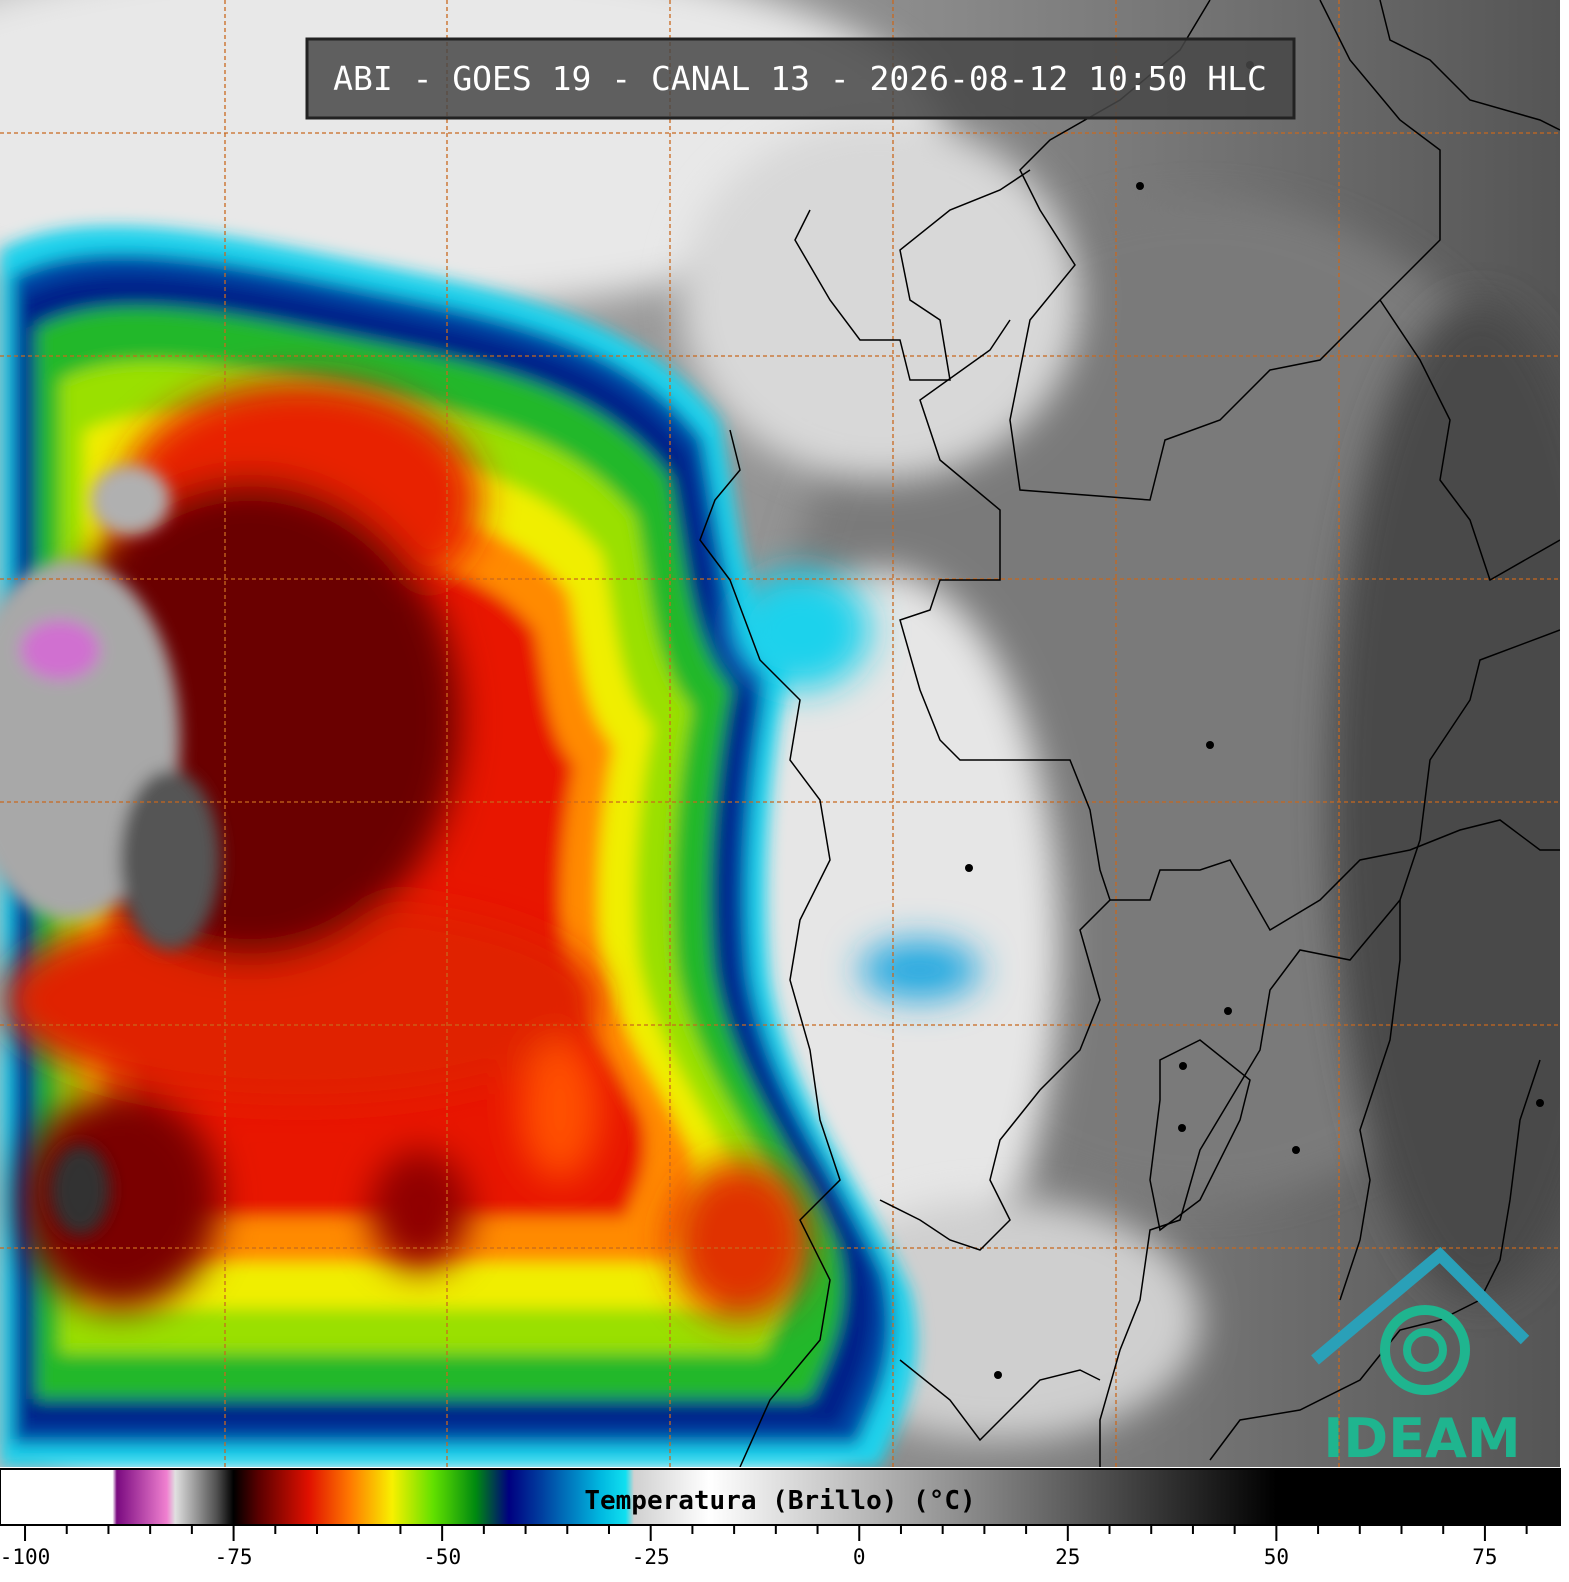  What do you see at coordinates (234, 1557) in the screenshot?
I see `x-tick-label: -75` at bounding box center [234, 1557].